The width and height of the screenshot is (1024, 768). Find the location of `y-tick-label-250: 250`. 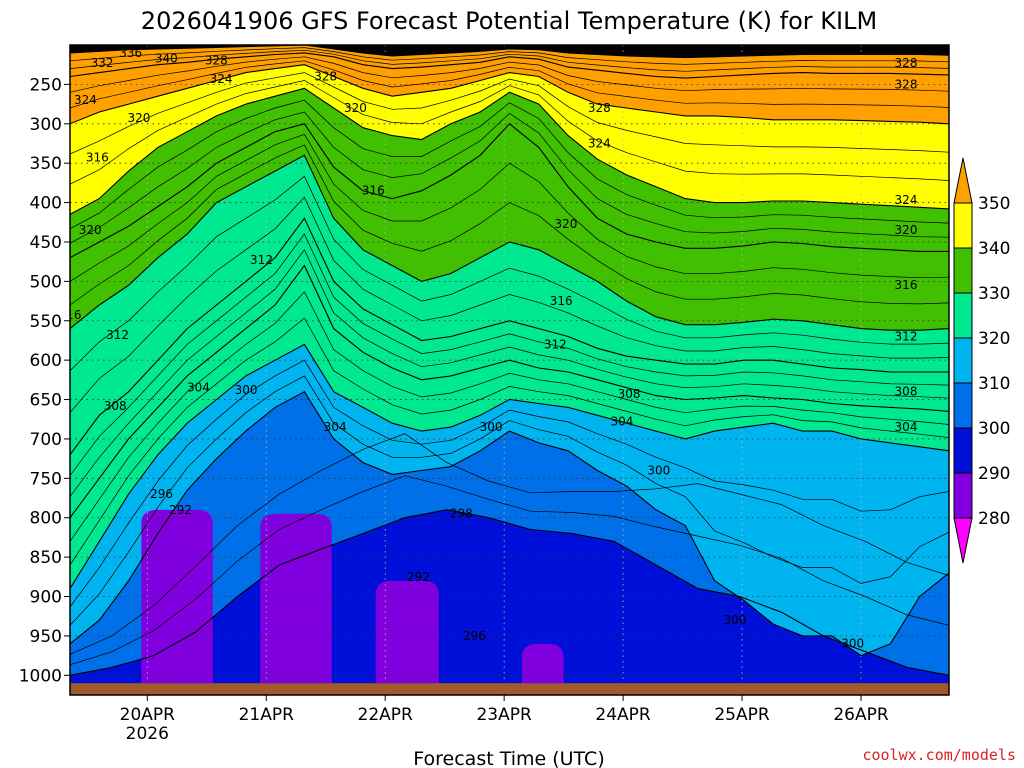

y-tick-label-250: 250 is located at coordinates (46, 85).